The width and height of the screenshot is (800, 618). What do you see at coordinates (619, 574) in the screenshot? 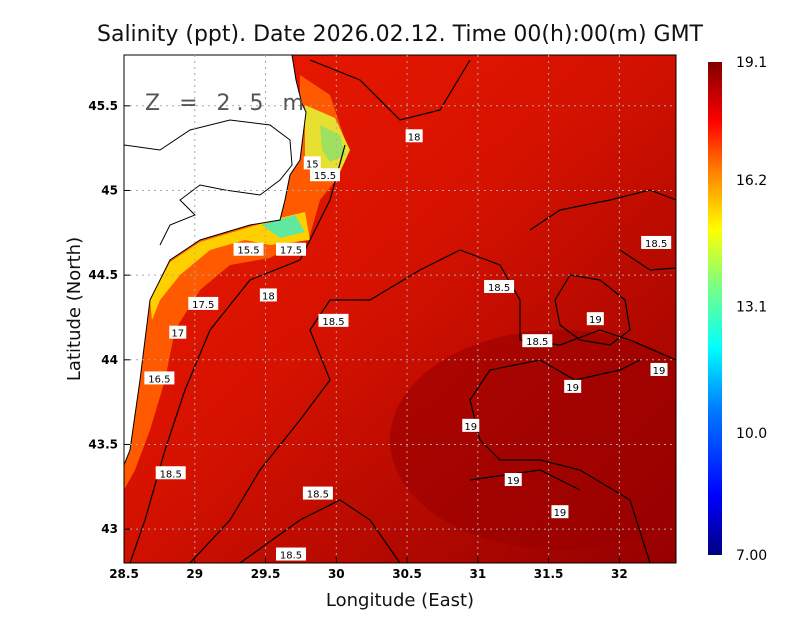
I see `x-tick-label: 32` at bounding box center [619, 574].